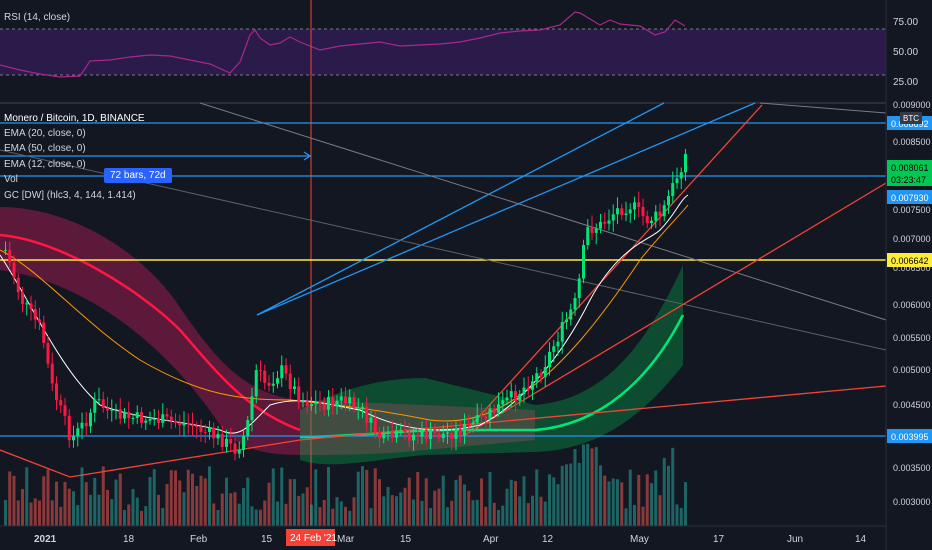 The height and width of the screenshot is (550, 932). I want to click on time-tick: 15, so click(267, 539).